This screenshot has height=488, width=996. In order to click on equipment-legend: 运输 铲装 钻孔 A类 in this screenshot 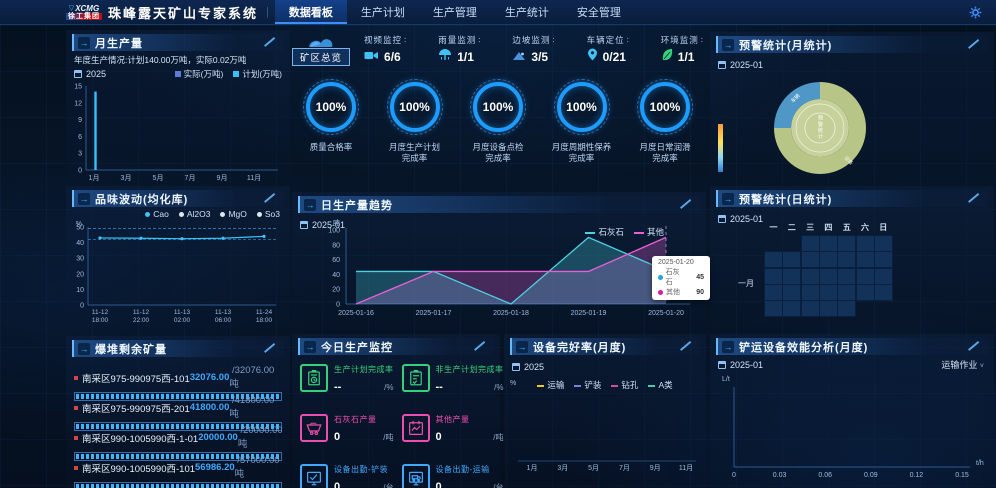, I will do `click(605, 385)`.